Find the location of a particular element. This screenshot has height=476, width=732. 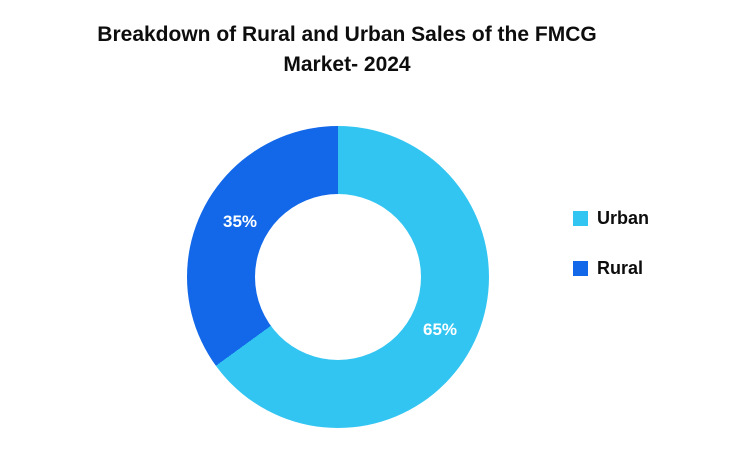

donut-hole is located at coordinates (338, 277).